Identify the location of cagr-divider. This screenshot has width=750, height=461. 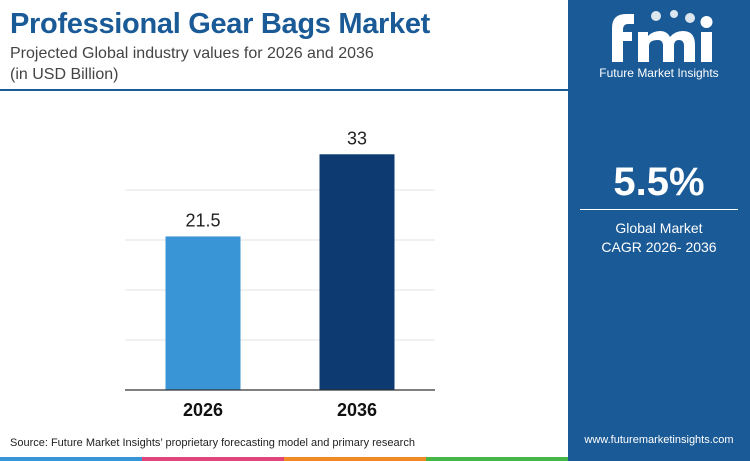
(659, 209).